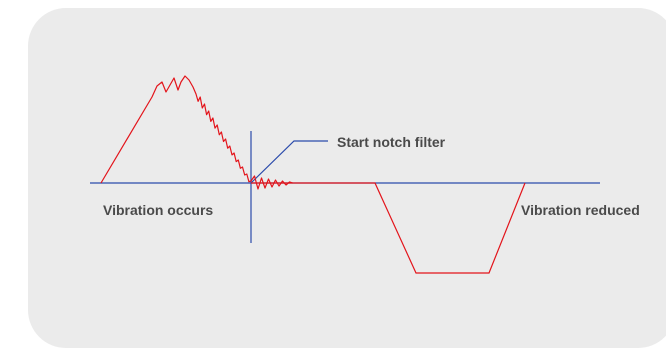 The width and height of the screenshot is (666, 348). What do you see at coordinates (289, 162) in the screenshot?
I see `notch-callout-leader` at bounding box center [289, 162].